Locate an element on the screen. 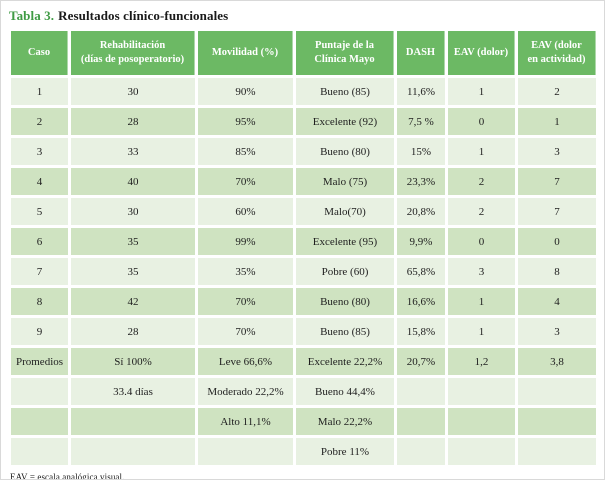 This screenshot has width=605, height=480. table-cell: Malo (75) is located at coordinates (345, 181).